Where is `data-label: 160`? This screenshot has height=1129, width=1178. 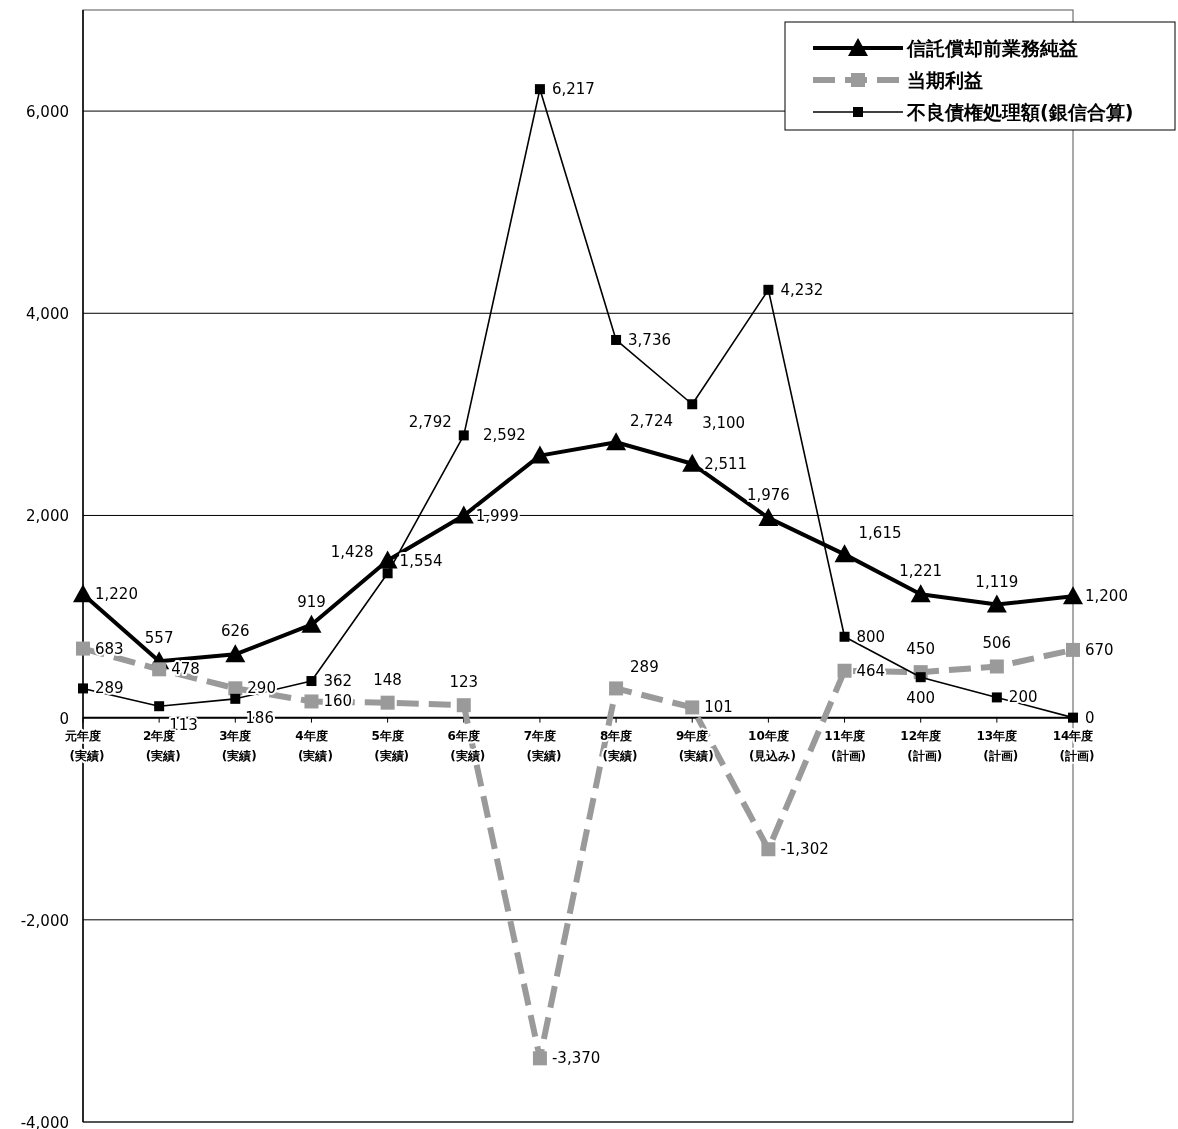
data-label: 160 is located at coordinates (338, 701).